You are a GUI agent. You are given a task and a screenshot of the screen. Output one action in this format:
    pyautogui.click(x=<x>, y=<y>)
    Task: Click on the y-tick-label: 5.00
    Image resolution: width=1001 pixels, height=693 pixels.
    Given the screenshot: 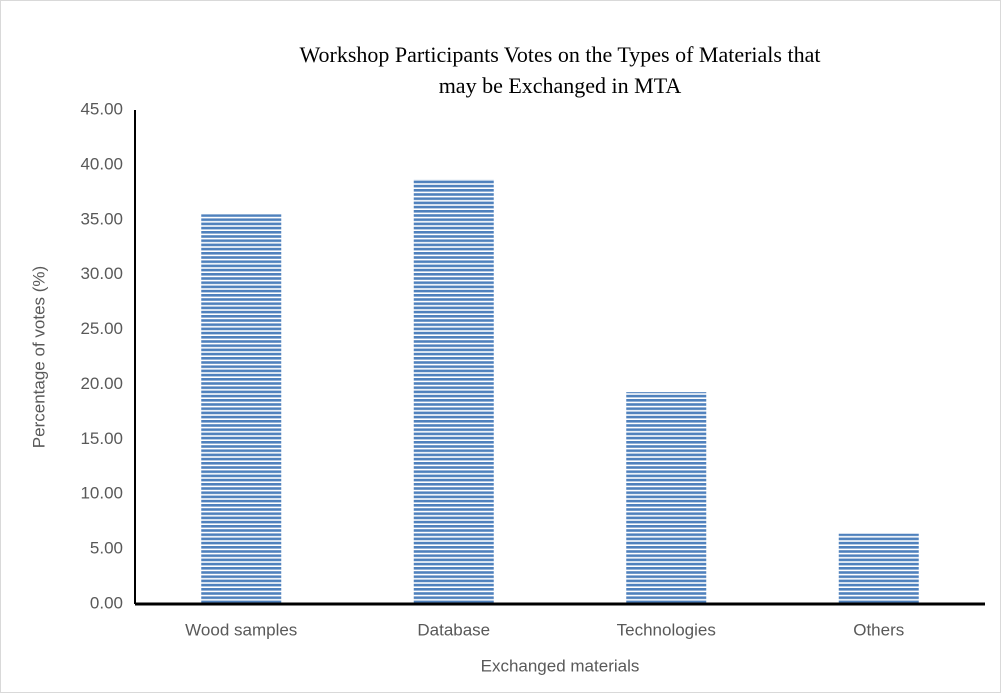 What is the action you would take?
    pyautogui.click(x=106, y=548)
    